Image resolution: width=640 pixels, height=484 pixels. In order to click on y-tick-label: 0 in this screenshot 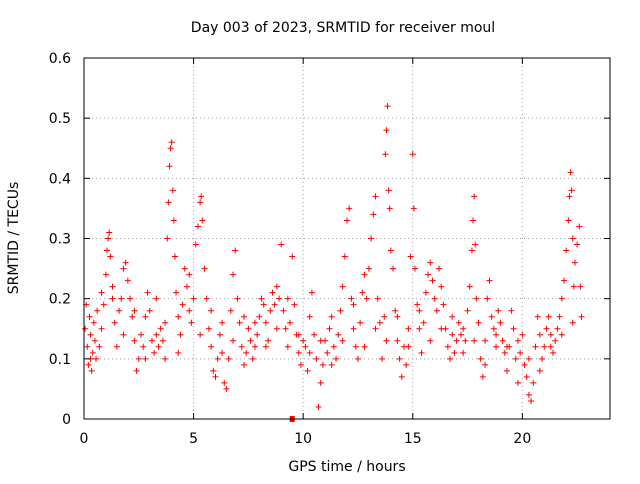, I will do `click(66, 420)`.